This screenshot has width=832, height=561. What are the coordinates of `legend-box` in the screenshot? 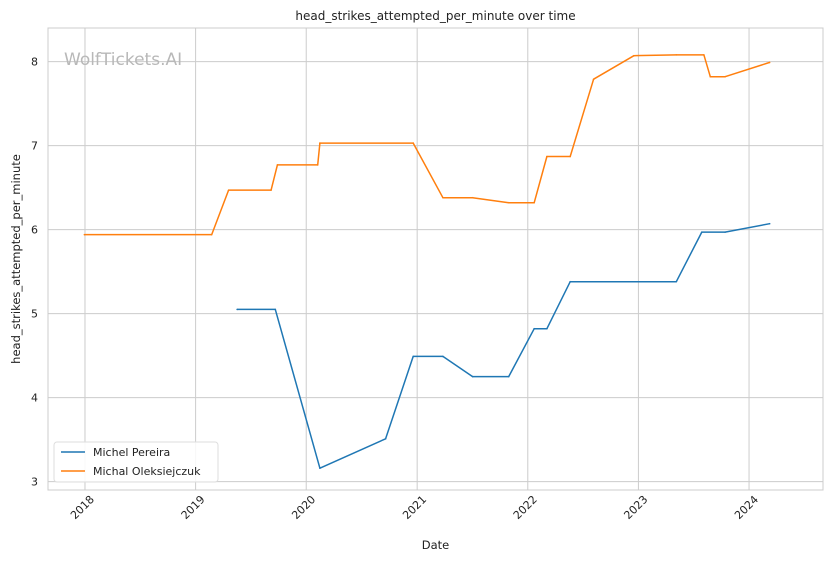 It's located at (136, 462).